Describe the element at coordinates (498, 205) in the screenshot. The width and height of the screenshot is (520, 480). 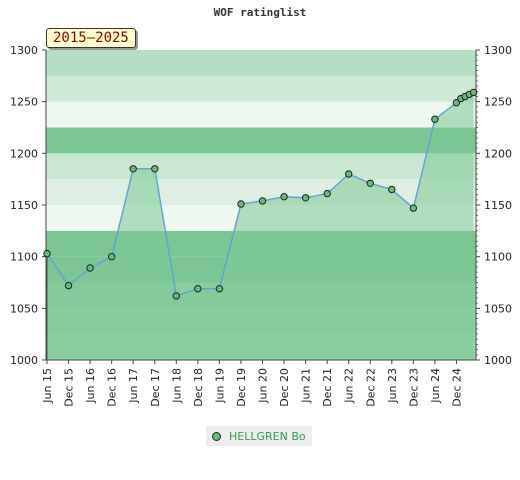
I see `y-tick-label-right: 1150` at that location.